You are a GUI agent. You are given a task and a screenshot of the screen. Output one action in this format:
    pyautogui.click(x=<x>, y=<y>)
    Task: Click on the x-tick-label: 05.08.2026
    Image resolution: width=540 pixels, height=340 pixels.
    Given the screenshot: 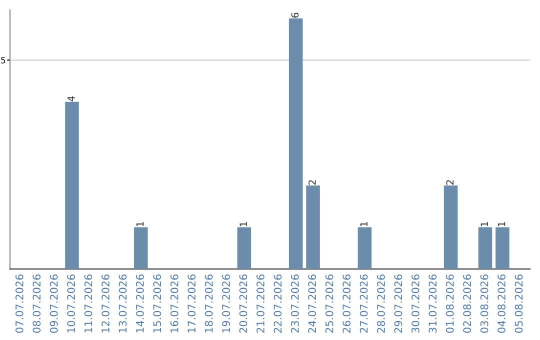 What is the action you would take?
    pyautogui.click(x=518, y=303)
    